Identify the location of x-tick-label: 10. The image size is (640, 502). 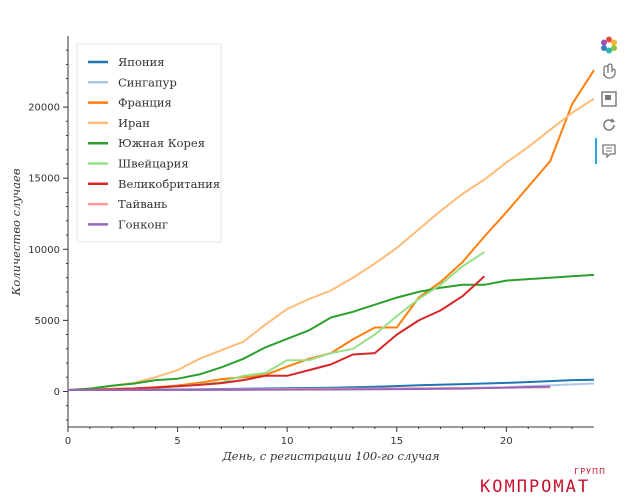
(287, 441).